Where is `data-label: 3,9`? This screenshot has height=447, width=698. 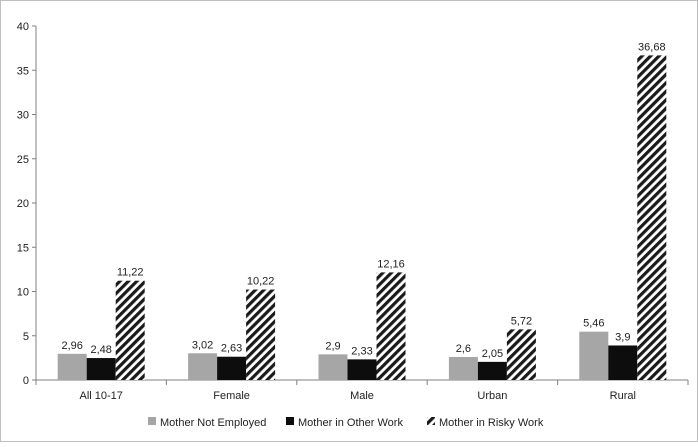
data-label: 3,9 is located at coordinates (622, 337).